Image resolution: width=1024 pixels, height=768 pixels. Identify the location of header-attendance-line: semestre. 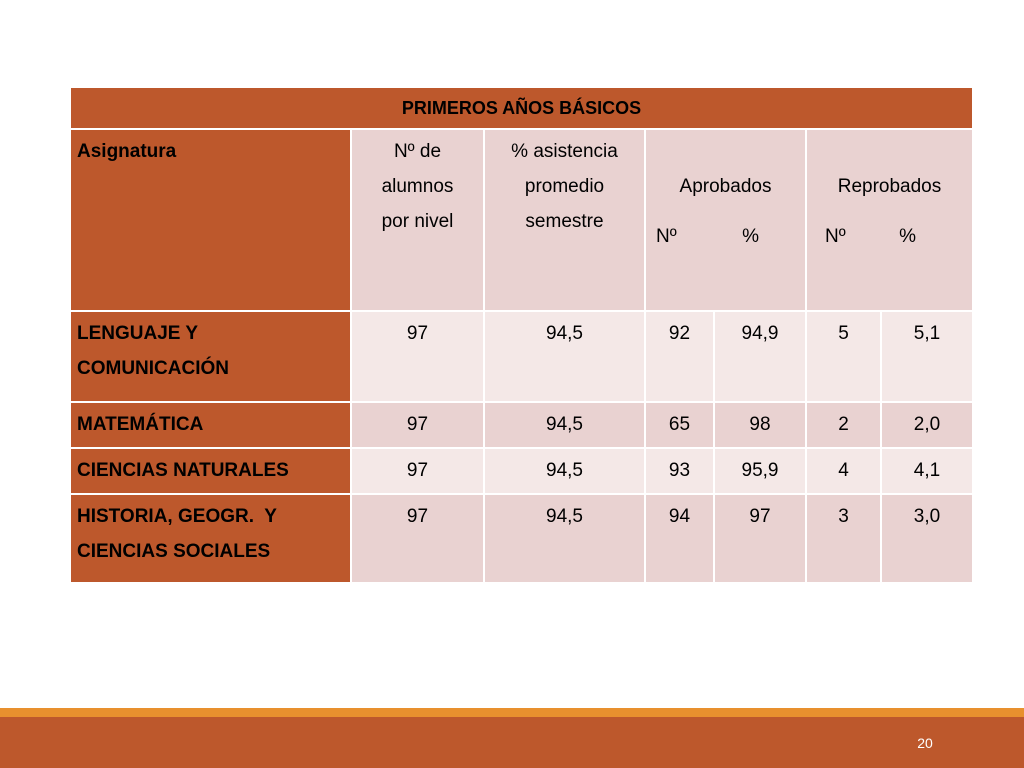
(564, 221).